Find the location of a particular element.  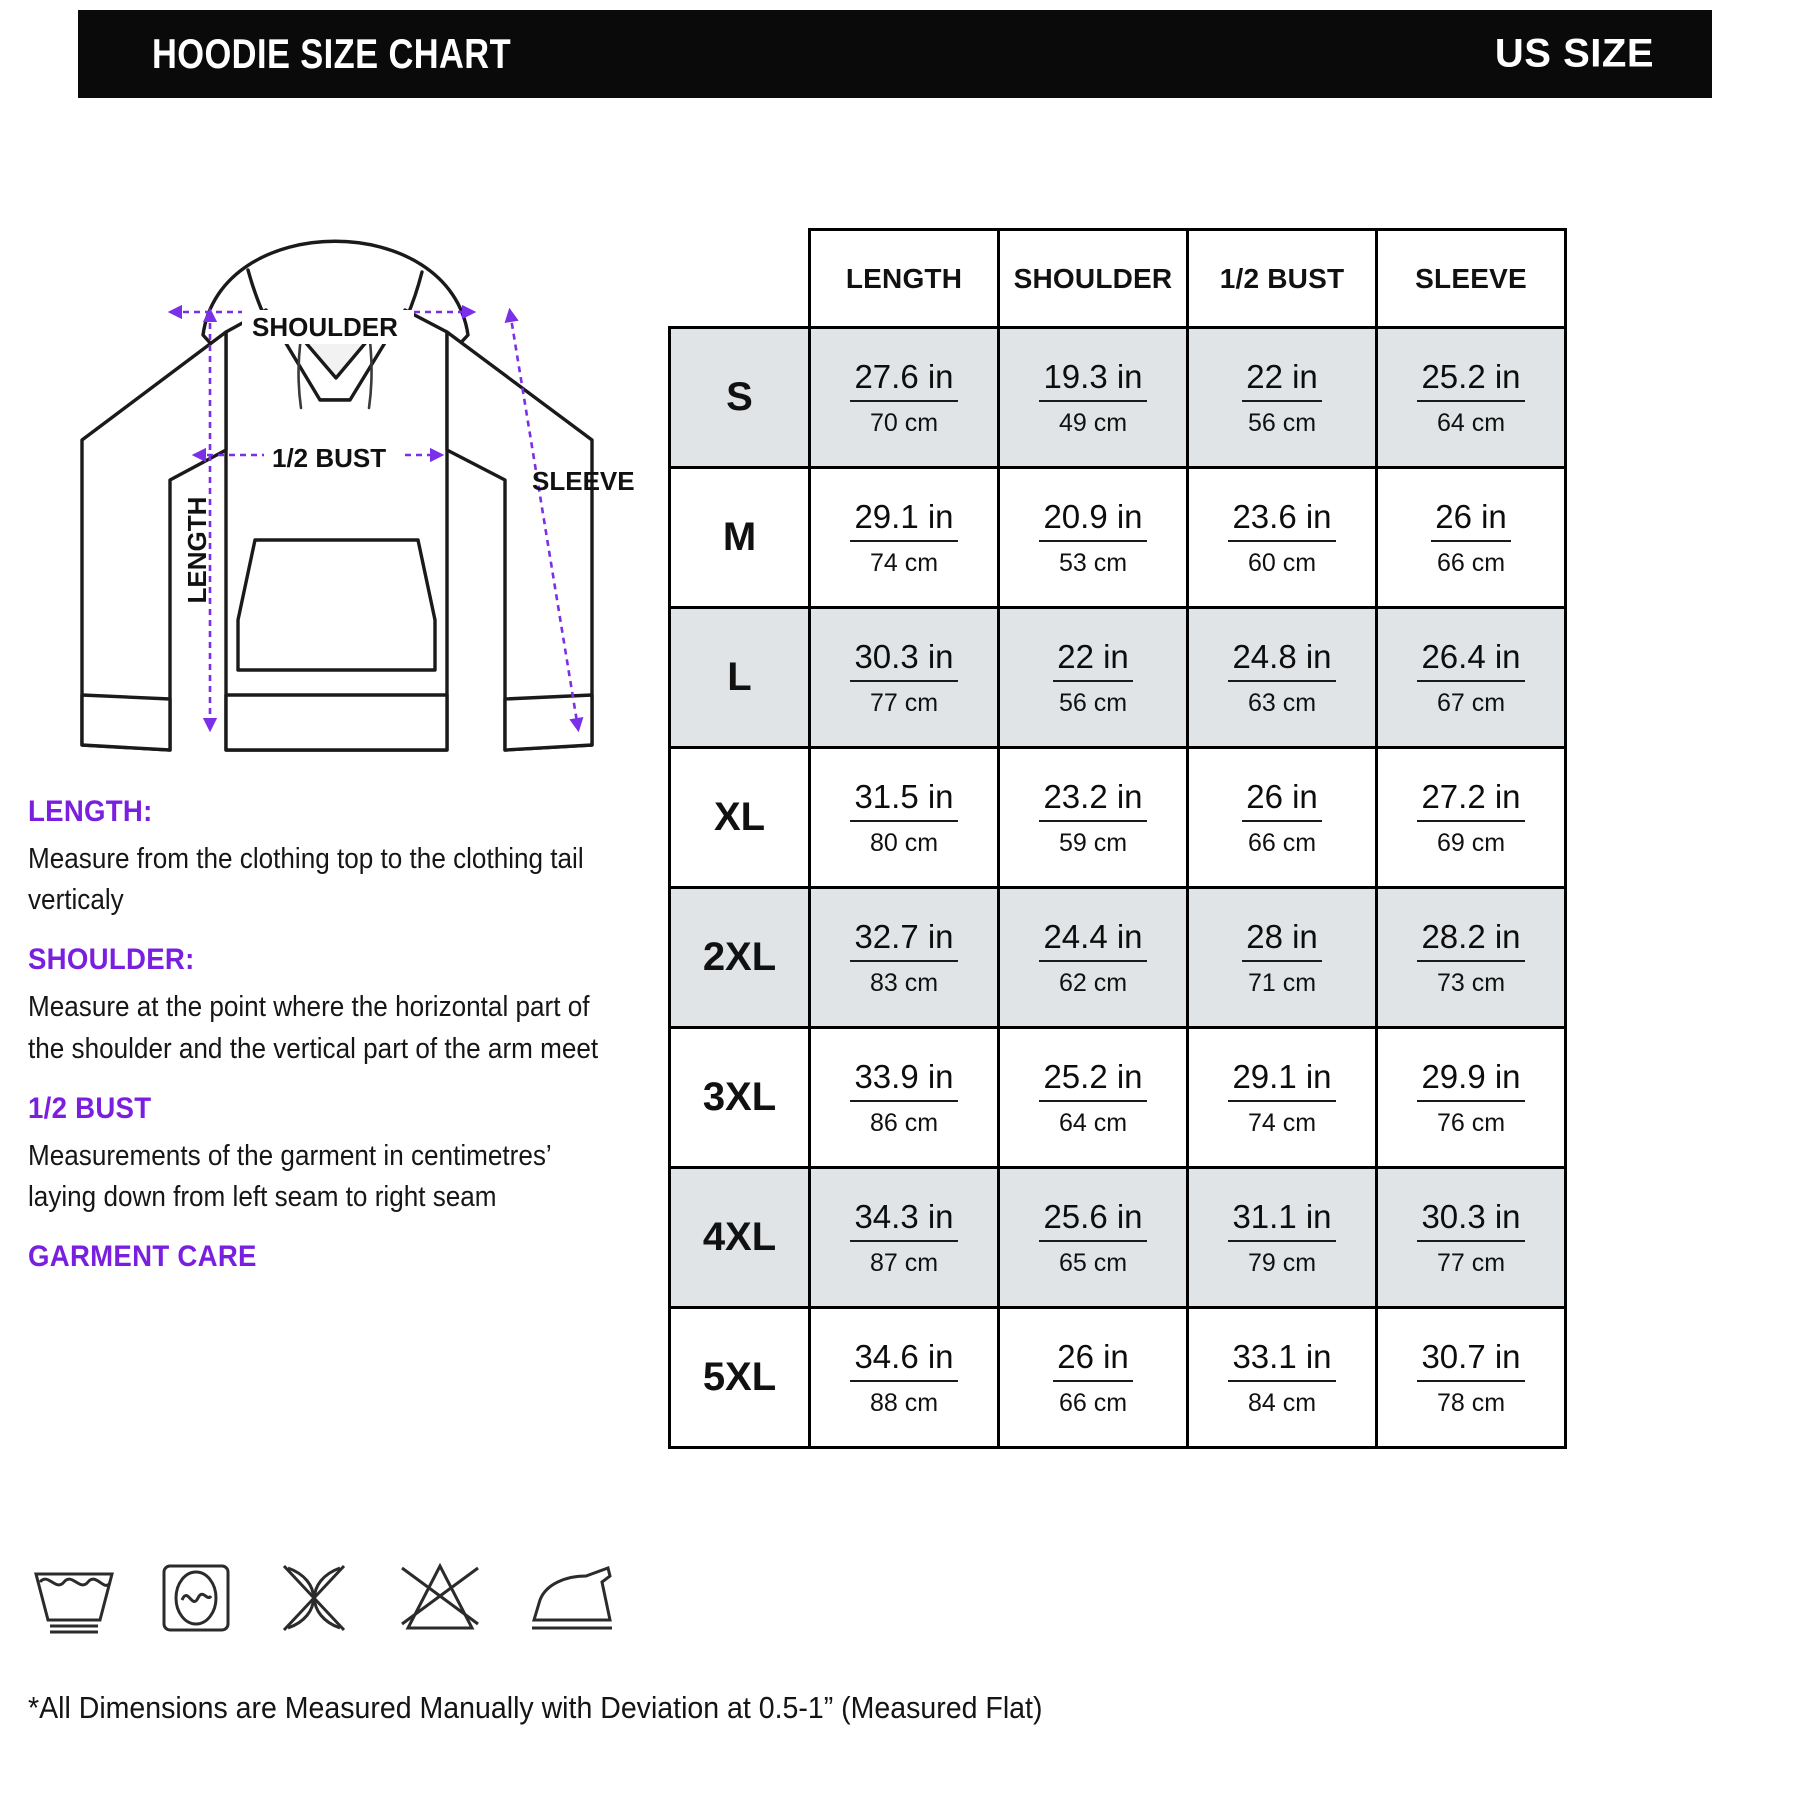

measurement-inches: 34.6 in is located at coordinates (904, 1361).